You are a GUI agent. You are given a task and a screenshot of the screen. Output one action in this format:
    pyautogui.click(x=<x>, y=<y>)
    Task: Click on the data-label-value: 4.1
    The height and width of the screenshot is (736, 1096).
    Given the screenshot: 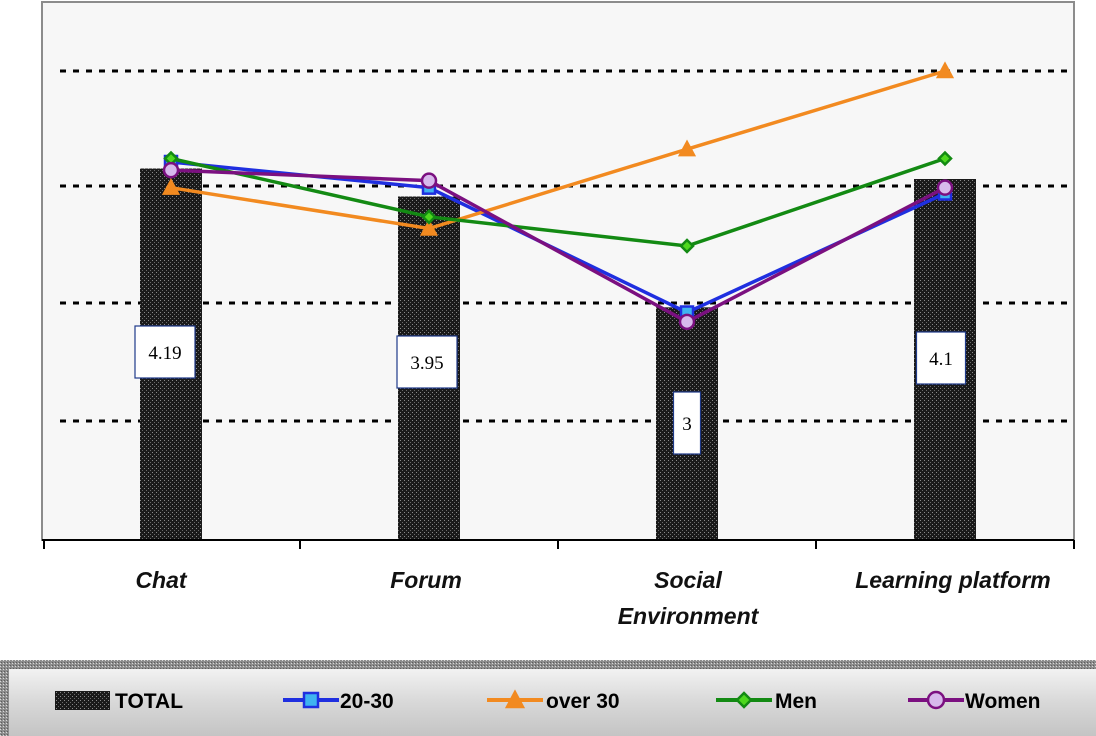 What is the action you would take?
    pyautogui.click(x=941, y=359)
    